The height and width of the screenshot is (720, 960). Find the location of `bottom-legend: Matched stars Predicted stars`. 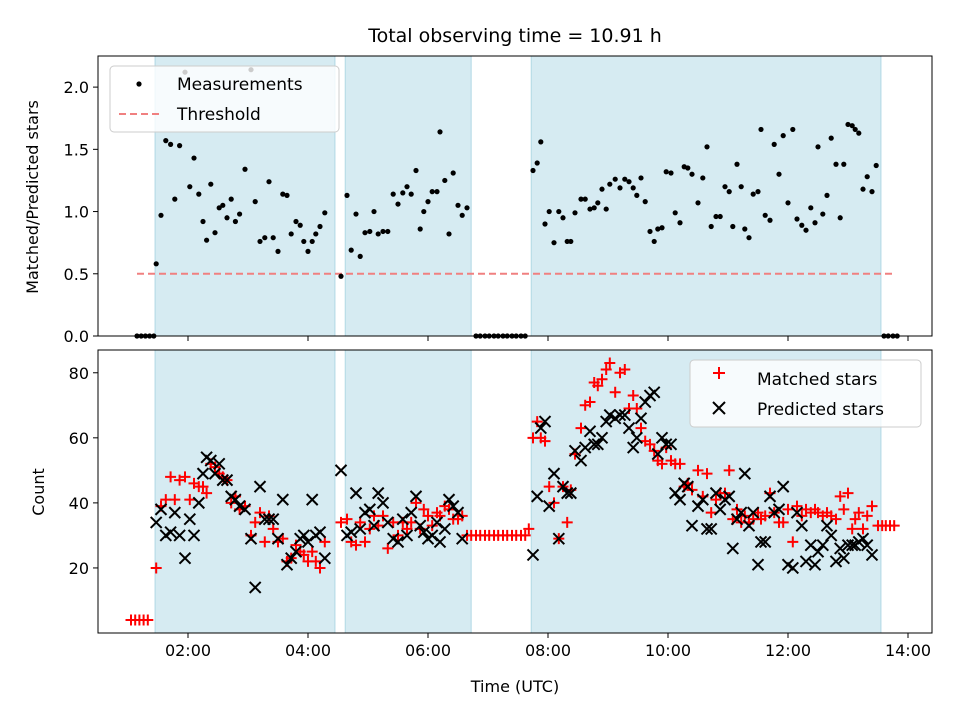

bottom-legend: Matched stars Predicted stars is located at coordinates (805, 393).